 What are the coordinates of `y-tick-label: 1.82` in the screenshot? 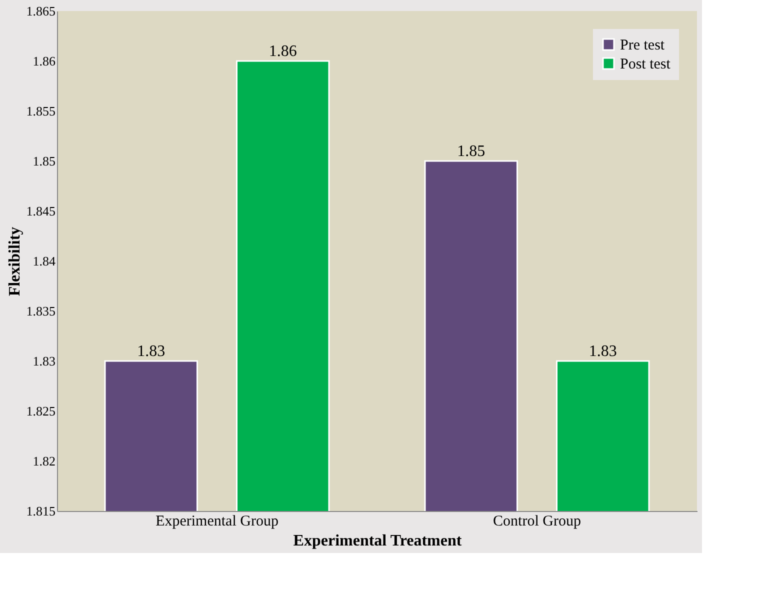 It's located at (44, 461).